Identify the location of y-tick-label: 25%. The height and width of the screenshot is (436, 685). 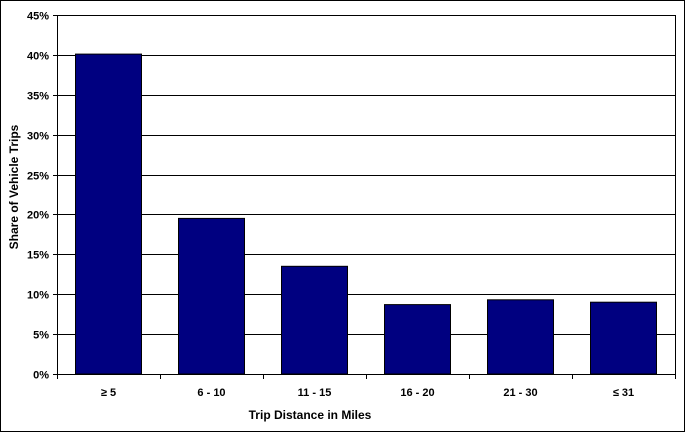
(38, 177).